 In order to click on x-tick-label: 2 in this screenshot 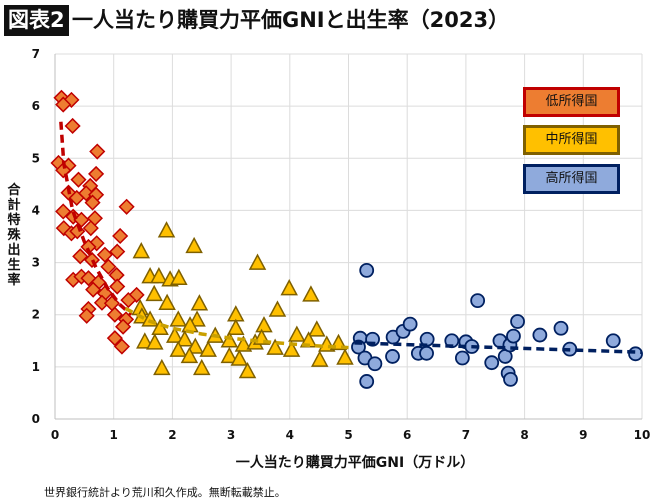, I will do `click(172, 435)`.